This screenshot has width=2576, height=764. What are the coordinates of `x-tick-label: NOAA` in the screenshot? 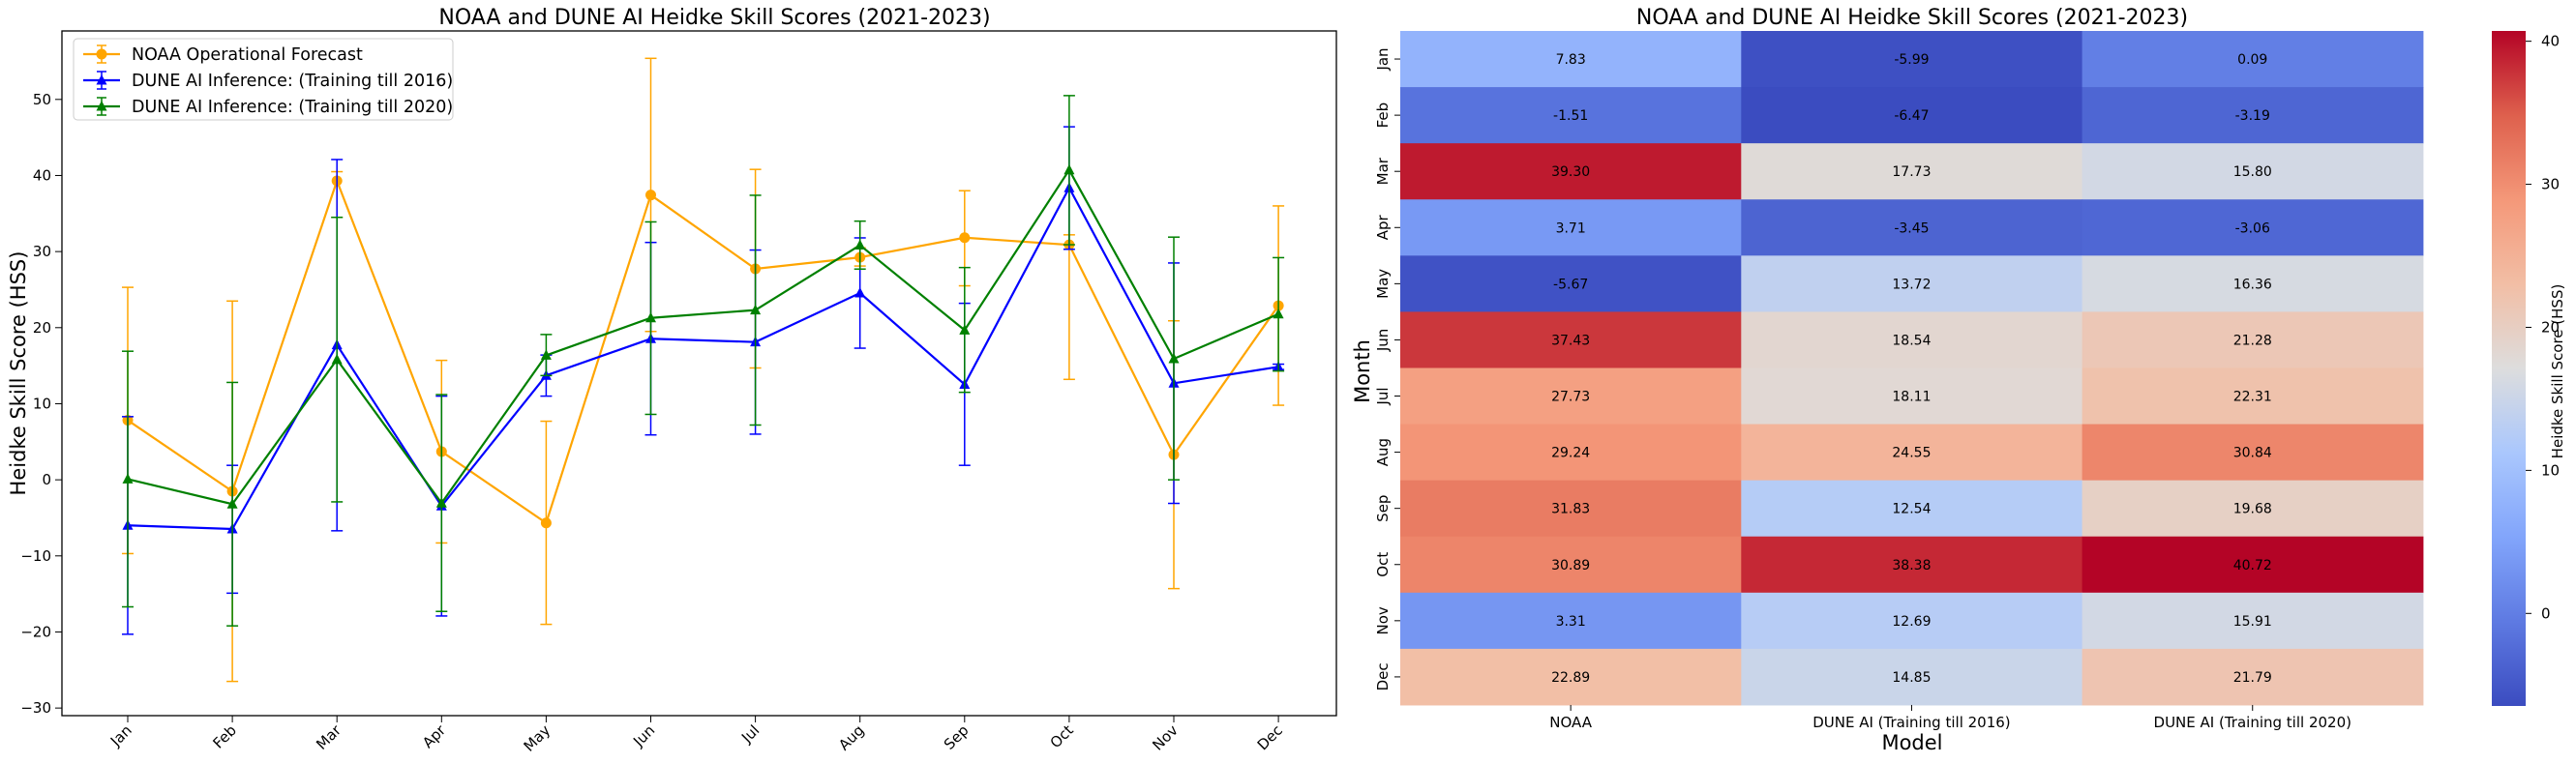 It's located at (1570, 723).